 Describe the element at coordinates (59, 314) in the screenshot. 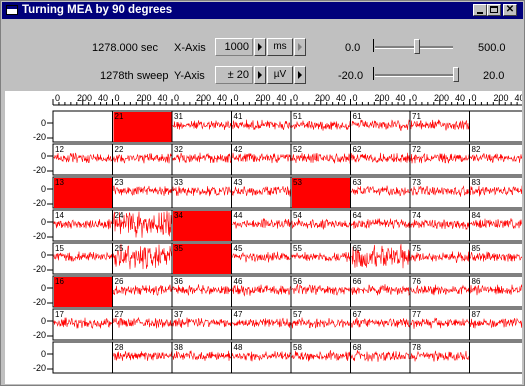

I see `channel-label: 17` at that location.